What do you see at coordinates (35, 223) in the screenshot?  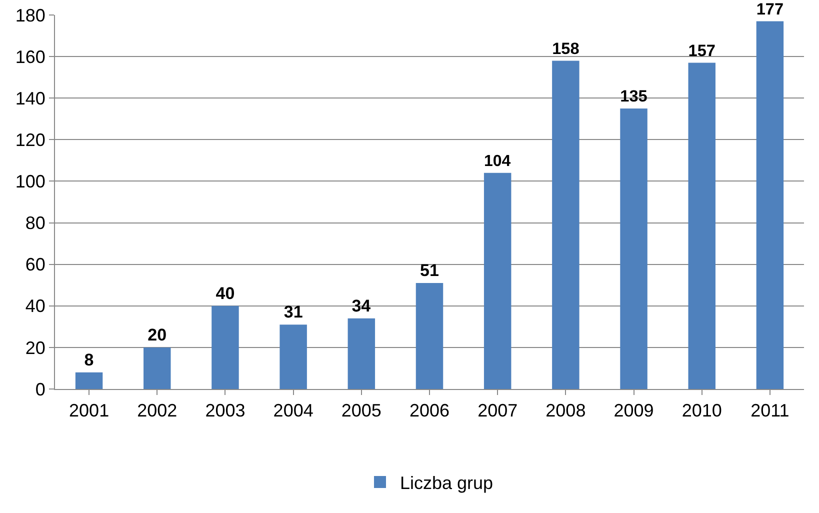 I see `y-tick-label: 80` at bounding box center [35, 223].